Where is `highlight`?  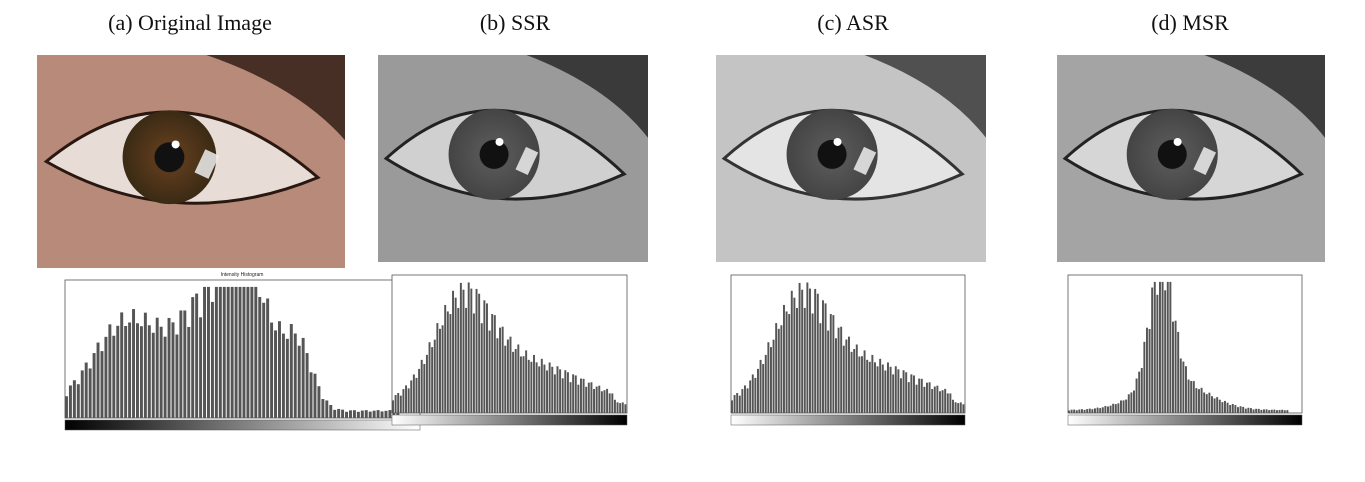
highlight is located at coordinates (499, 141).